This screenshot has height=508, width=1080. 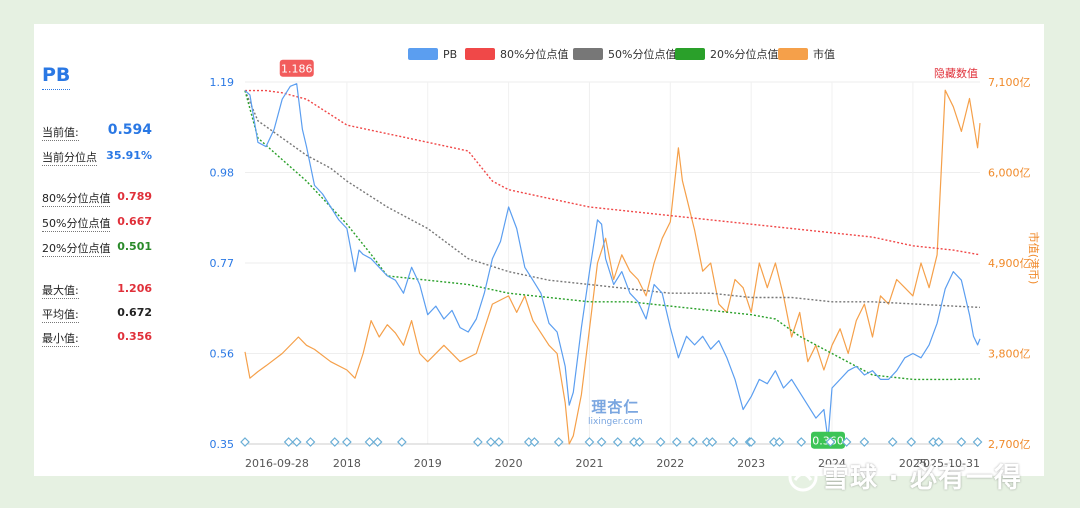 I want to click on y-left-tick-label: 0.98, so click(x=222, y=173).